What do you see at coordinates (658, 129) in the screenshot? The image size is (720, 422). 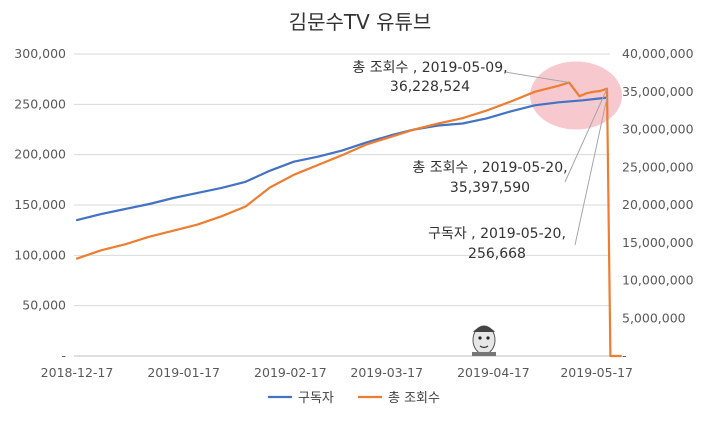 I see `y-right-tick-label: 30,000,000` at bounding box center [658, 129].